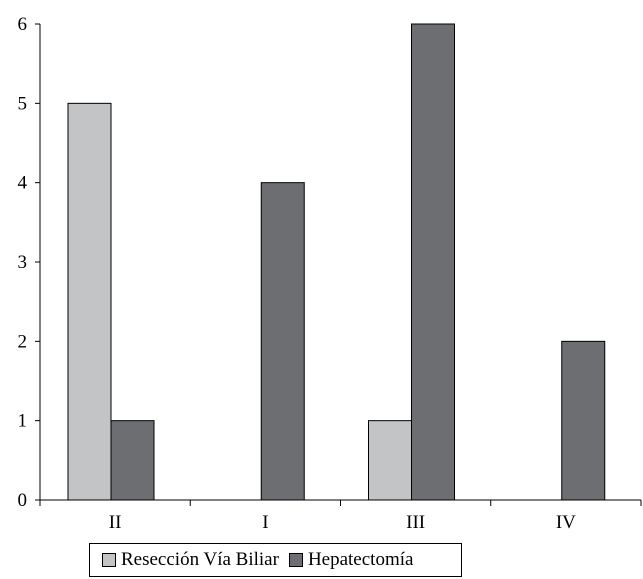  What do you see at coordinates (340, 516) in the screenshot?
I see `x-axis: II I III IV` at bounding box center [340, 516].